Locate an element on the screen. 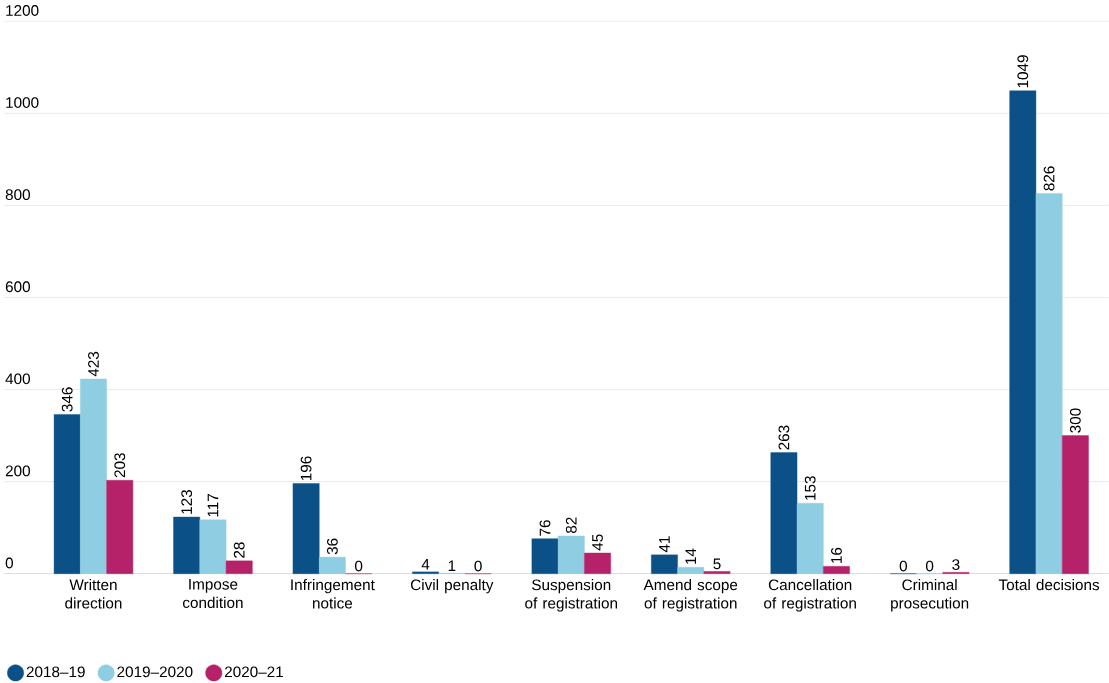  data-label: 196 is located at coordinates (306, 468).